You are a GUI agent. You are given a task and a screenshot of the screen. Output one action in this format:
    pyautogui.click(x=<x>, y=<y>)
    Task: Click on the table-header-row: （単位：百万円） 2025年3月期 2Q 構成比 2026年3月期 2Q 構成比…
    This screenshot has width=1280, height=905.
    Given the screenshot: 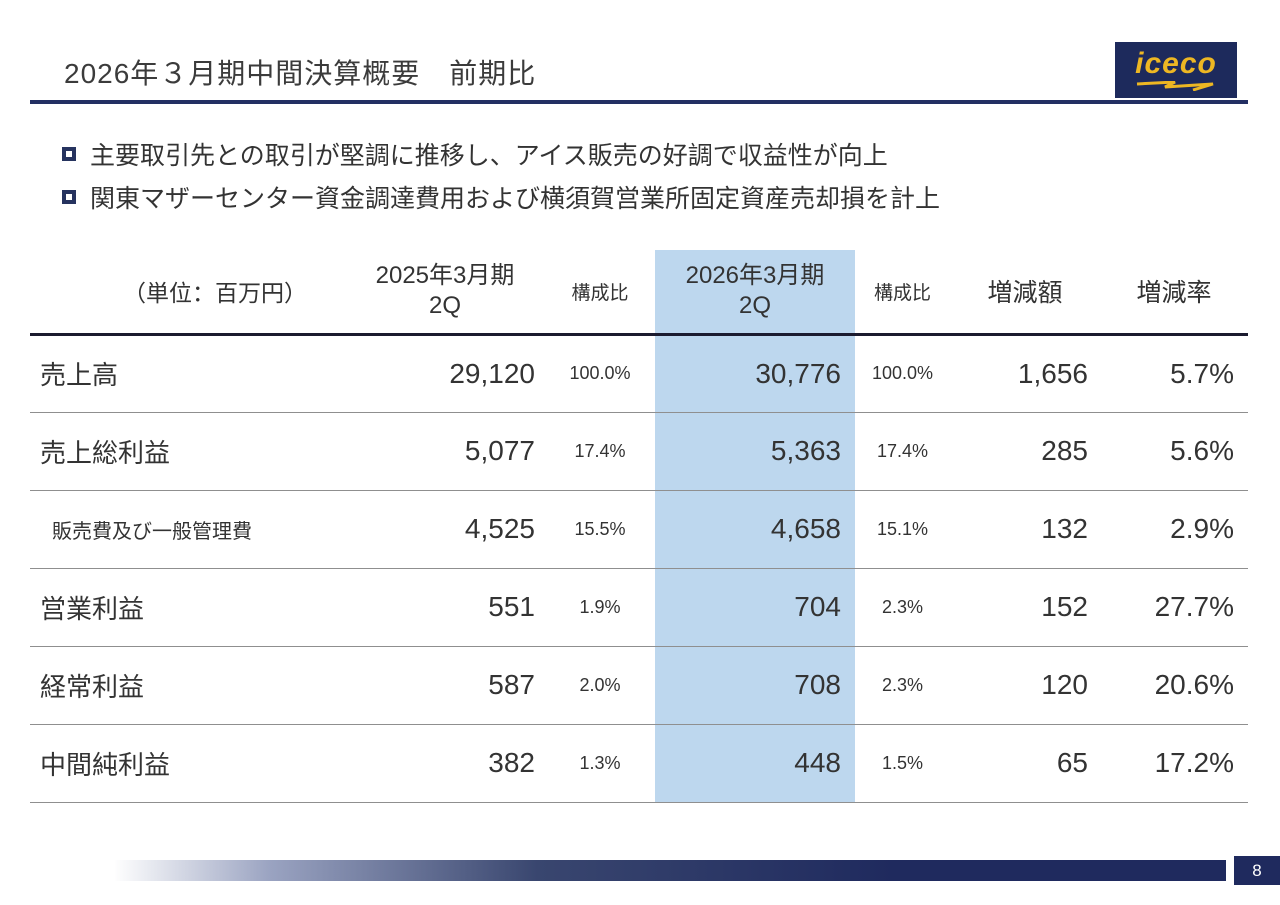 What is the action you would take?
    pyautogui.click(x=639, y=293)
    